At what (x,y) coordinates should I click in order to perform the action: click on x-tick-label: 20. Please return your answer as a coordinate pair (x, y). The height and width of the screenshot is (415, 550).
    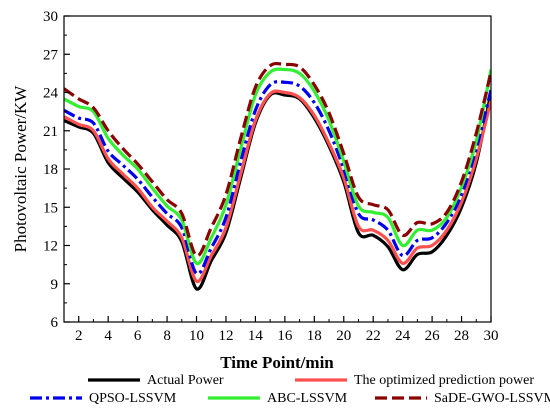
    Looking at the image, I should click on (343, 336).